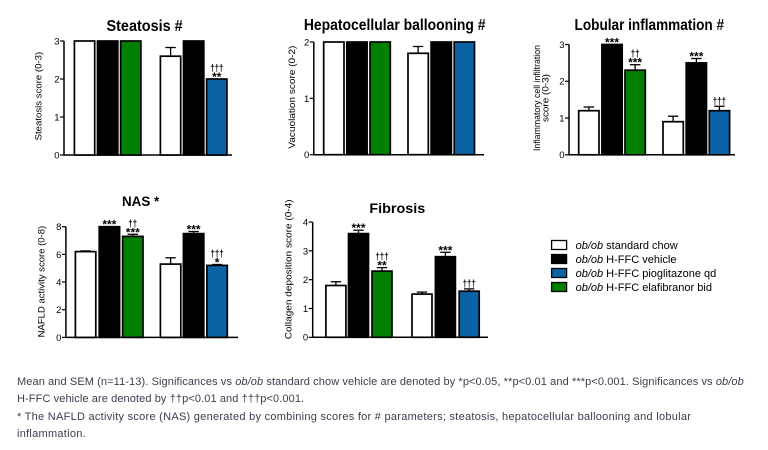 The height and width of the screenshot is (450, 768). What do you see at coordinates (644, 288) in the screenshot?
I see `svg-text: ob/ob H-FFC elafibranor bid` at bounding box center [644, 288].